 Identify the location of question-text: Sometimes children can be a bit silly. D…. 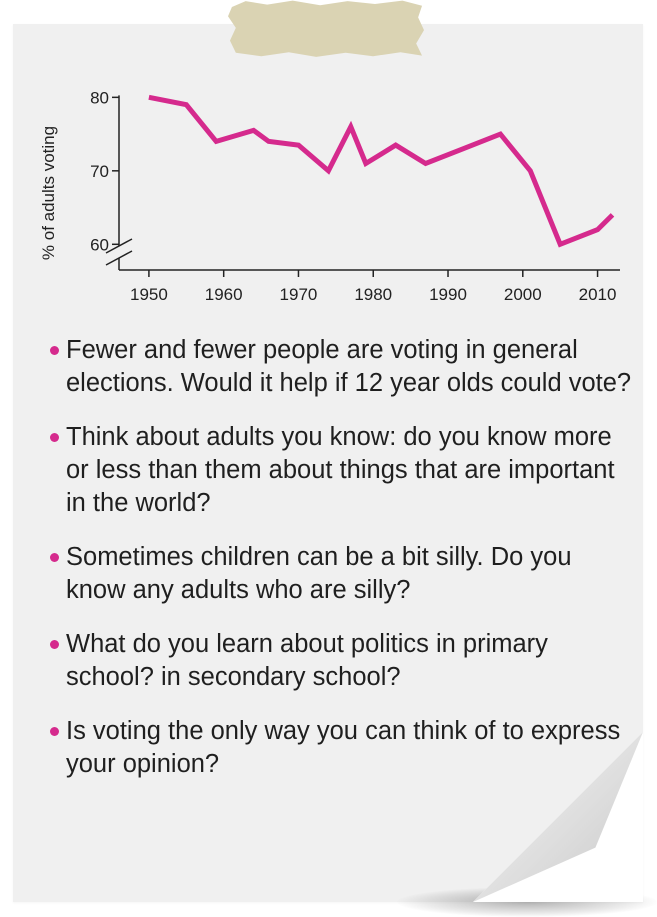
(319, 573).